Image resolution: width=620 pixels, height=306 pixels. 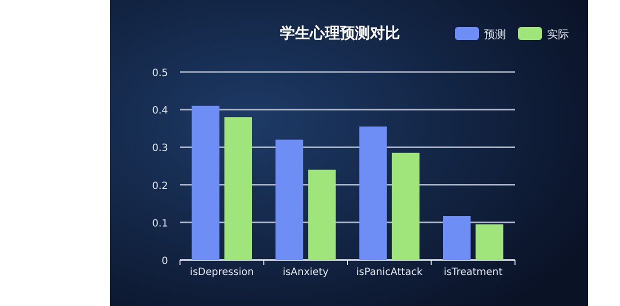 I want to click on y-tick-label: 0, so click(x=165, y=261).